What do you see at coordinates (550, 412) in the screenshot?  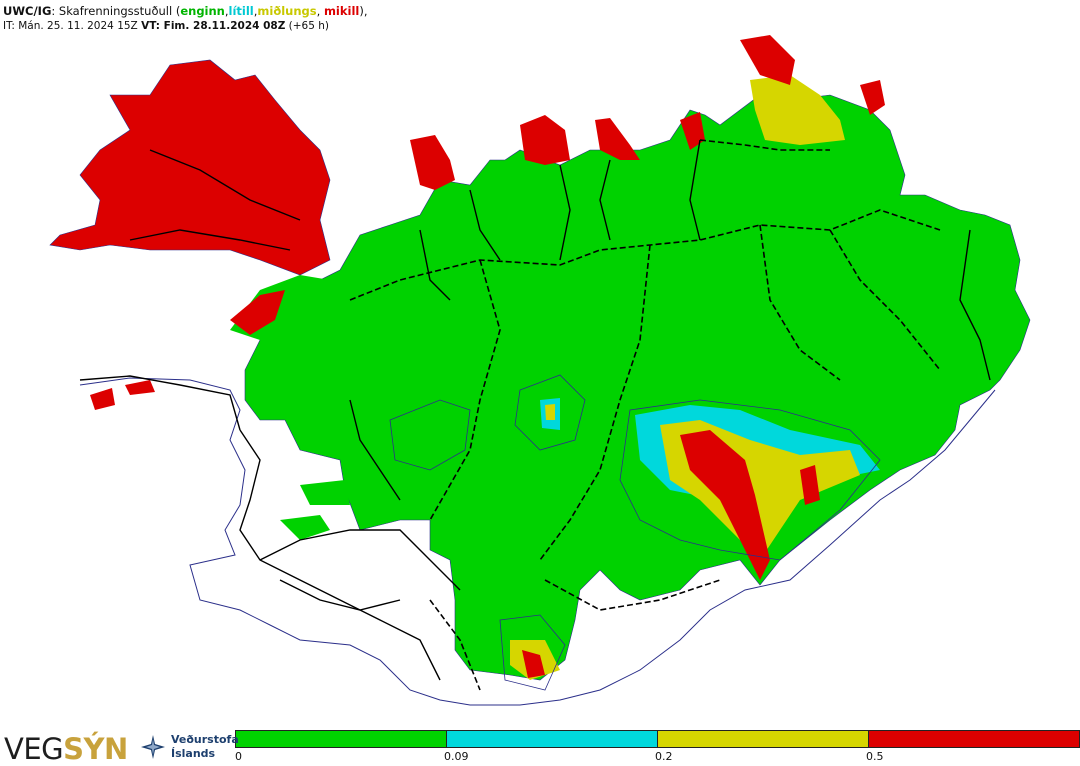 I see `zone-mid-langjokull` at bounding box center [550, 412].